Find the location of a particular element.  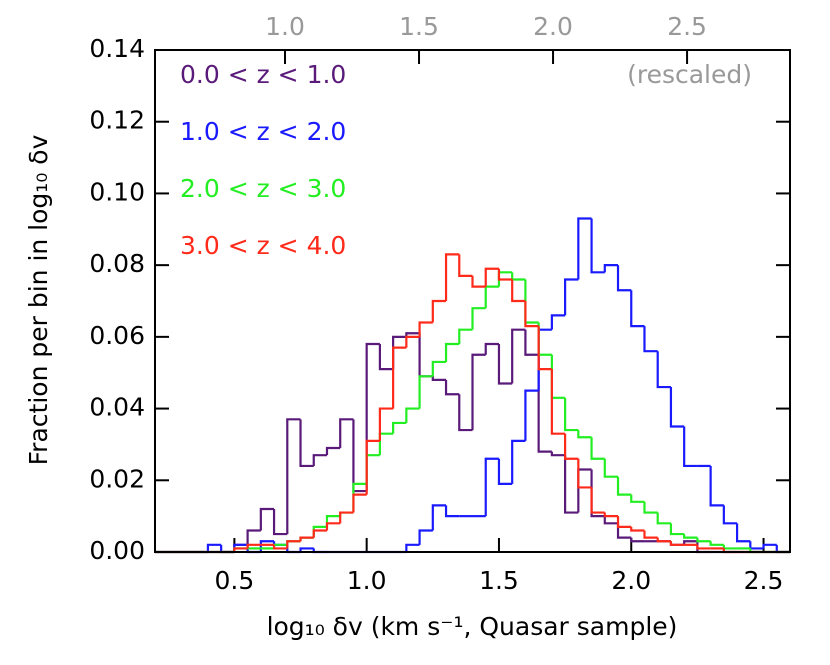

x-axis-label: log₁₀ δv (km s⁻¹, Quasar sample) is located at coordinates (472, 626).